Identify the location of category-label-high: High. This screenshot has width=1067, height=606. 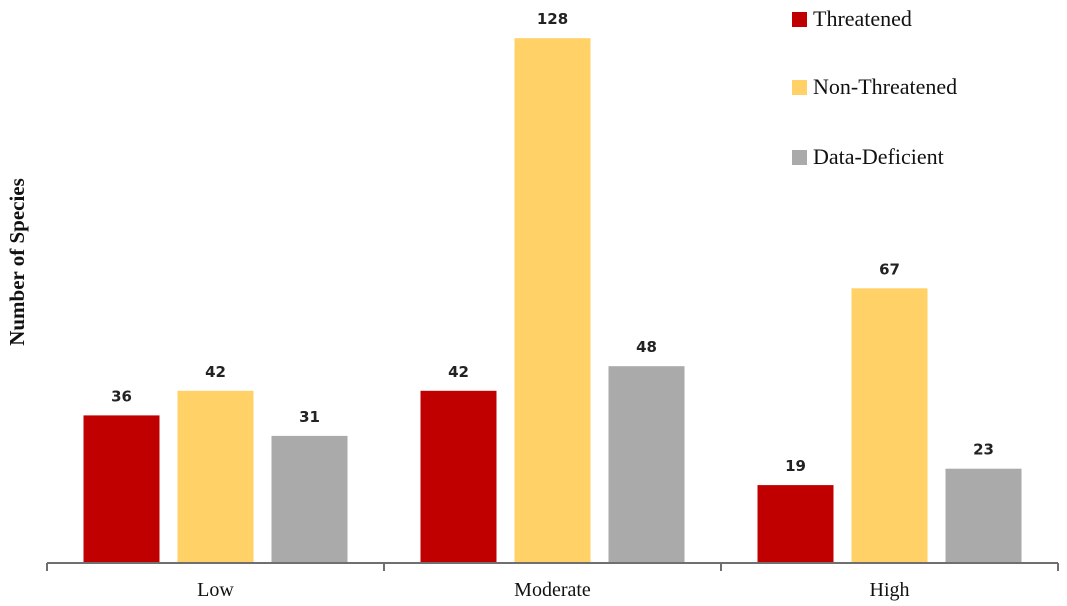
(890, 590).